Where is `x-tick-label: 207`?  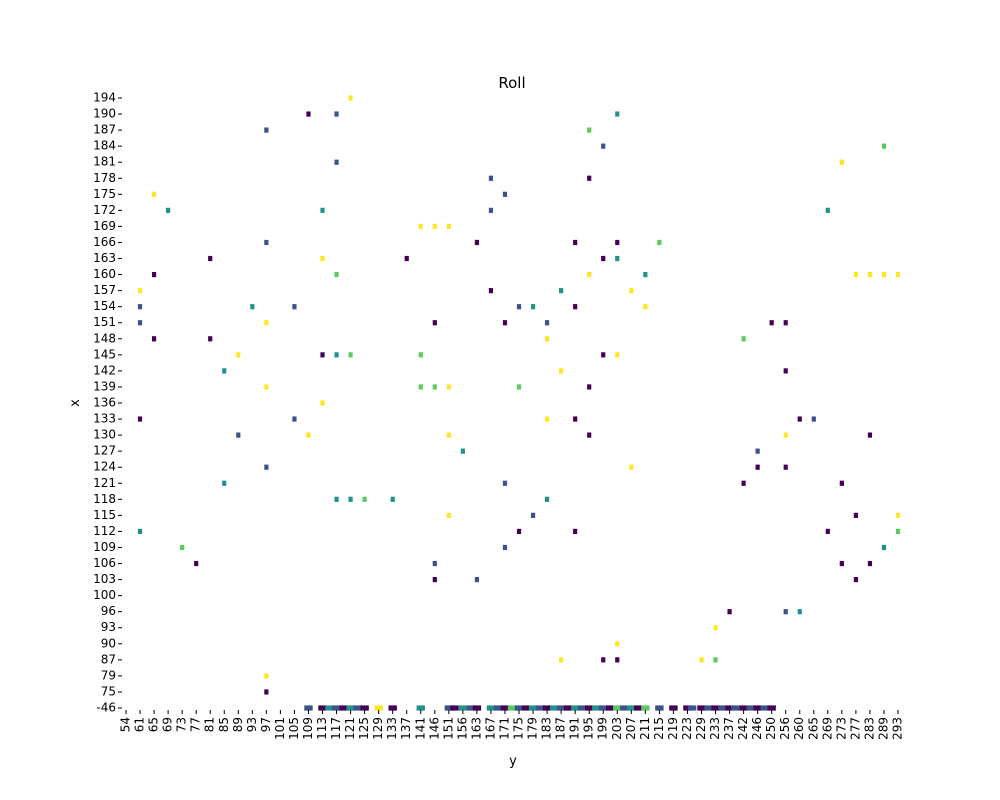
x-tick-label: 207 is located at coordinates (631, 728).